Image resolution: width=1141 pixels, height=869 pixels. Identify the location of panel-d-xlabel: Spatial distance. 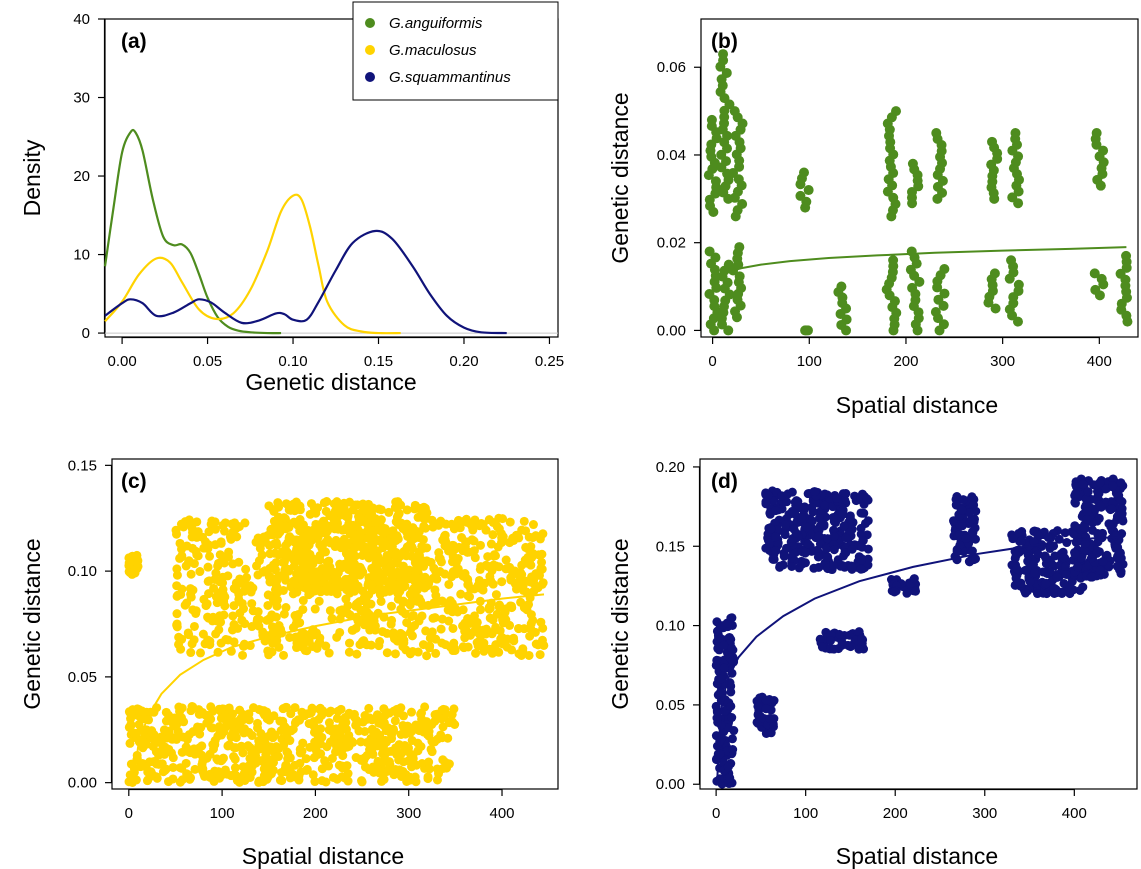
(917, 856).